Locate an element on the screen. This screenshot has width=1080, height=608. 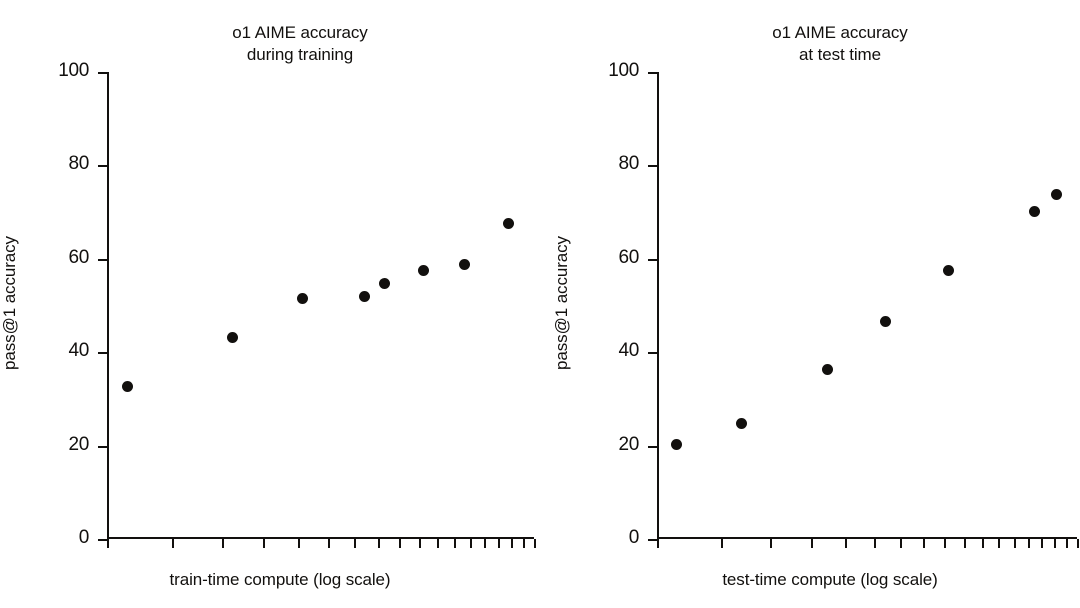
x-axis-line-test-time is located at coordinates (867, 538).